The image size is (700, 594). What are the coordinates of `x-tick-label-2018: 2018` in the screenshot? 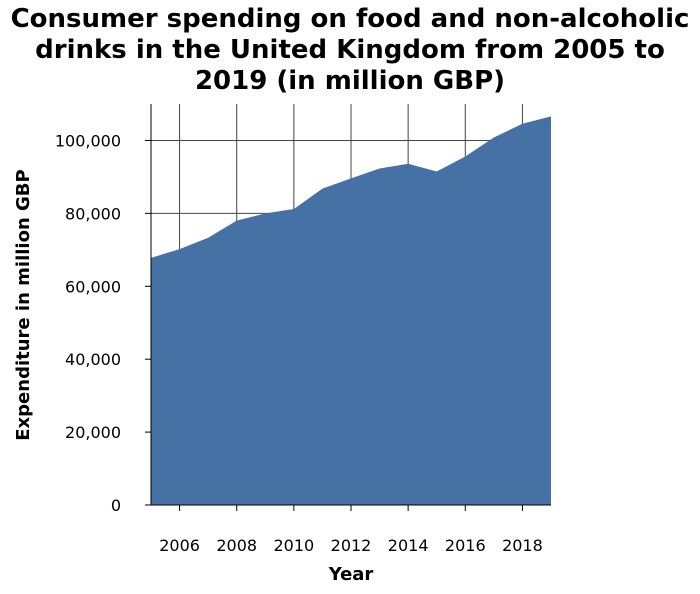 It's located at (522, 545).